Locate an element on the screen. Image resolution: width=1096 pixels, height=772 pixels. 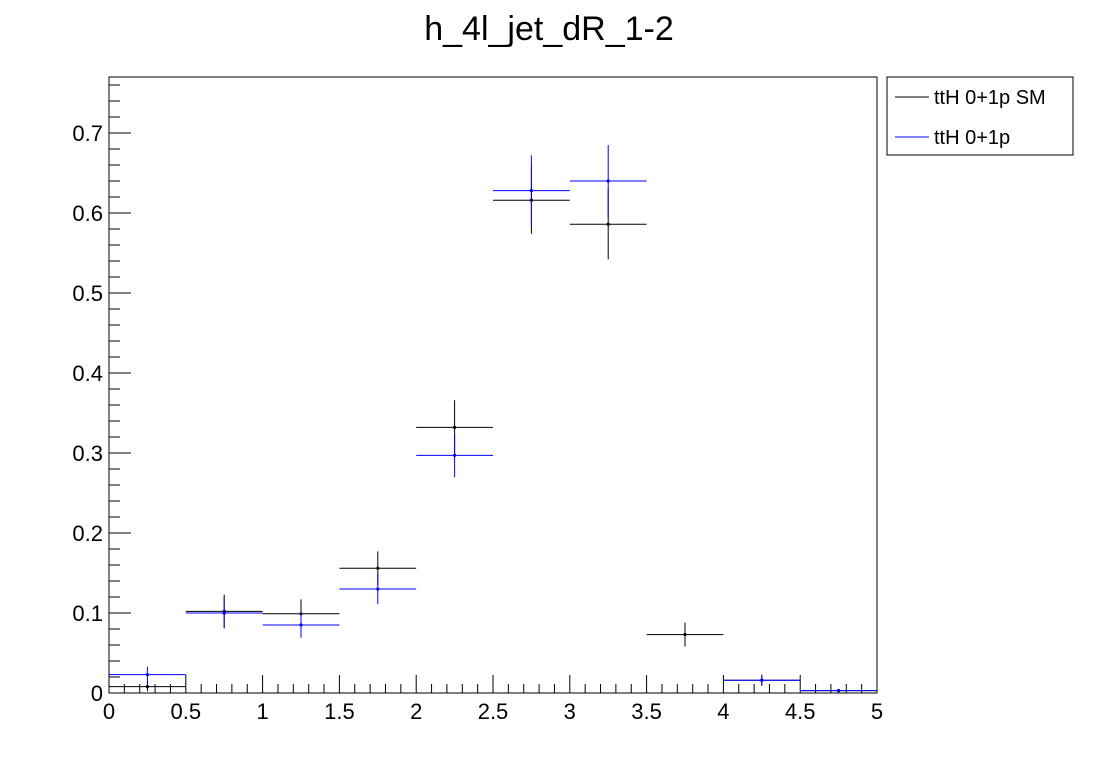
legend: ttH 0+1p SM ttH 0+1p is located at coordinates (980, 116).